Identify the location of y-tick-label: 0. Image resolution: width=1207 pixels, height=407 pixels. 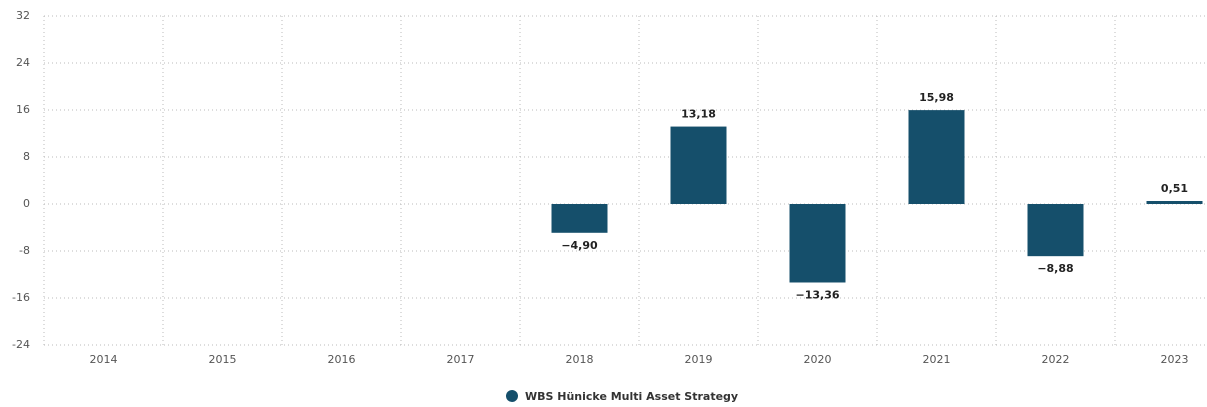
(26, 203).